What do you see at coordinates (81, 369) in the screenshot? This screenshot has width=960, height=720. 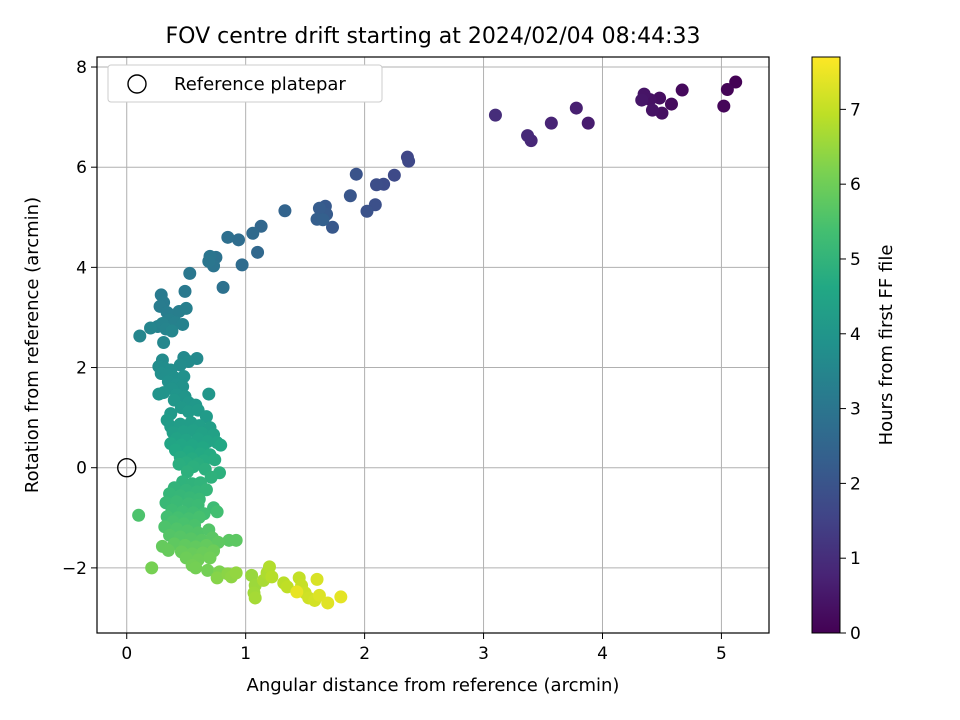 I see `y-tick-label: 2` at bounding box center [81, 369].